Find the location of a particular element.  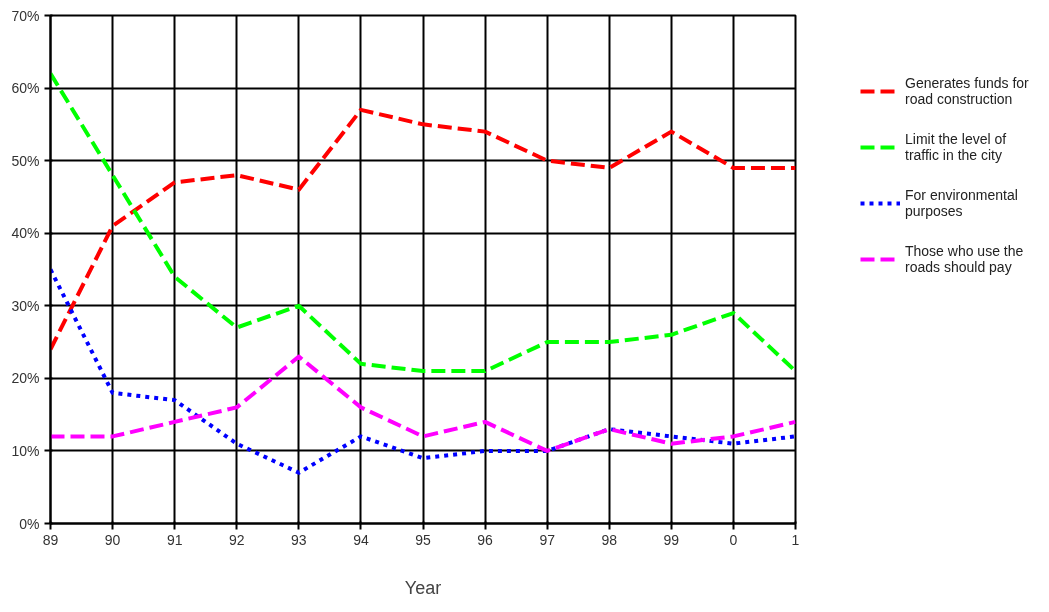

legend-label: Those who use the roads should pay is located at coordinates (964, 259).